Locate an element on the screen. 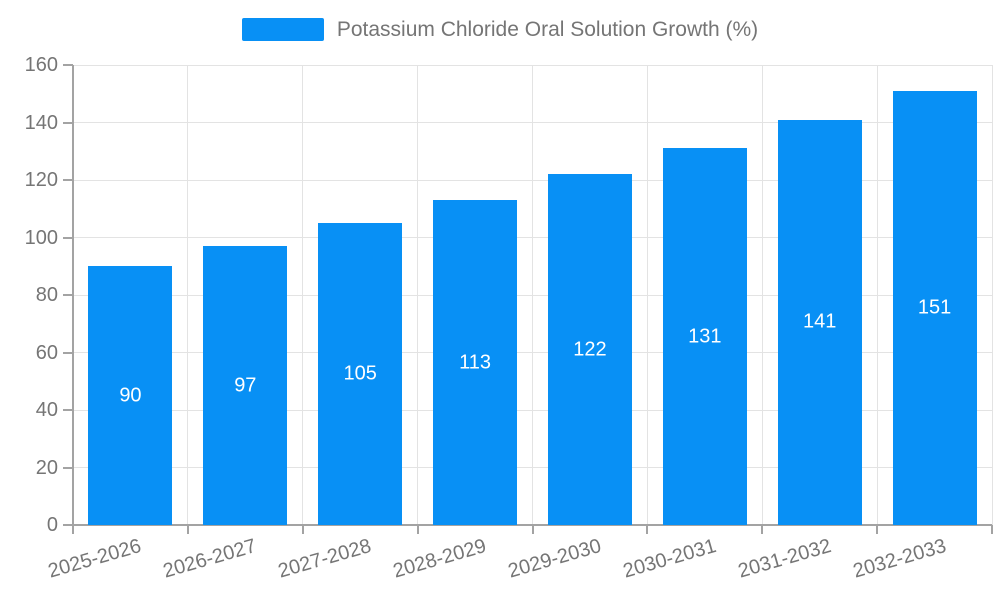 This screenshot has width=1000, height=600. legend-swatch is located at coordinates (282, 29).